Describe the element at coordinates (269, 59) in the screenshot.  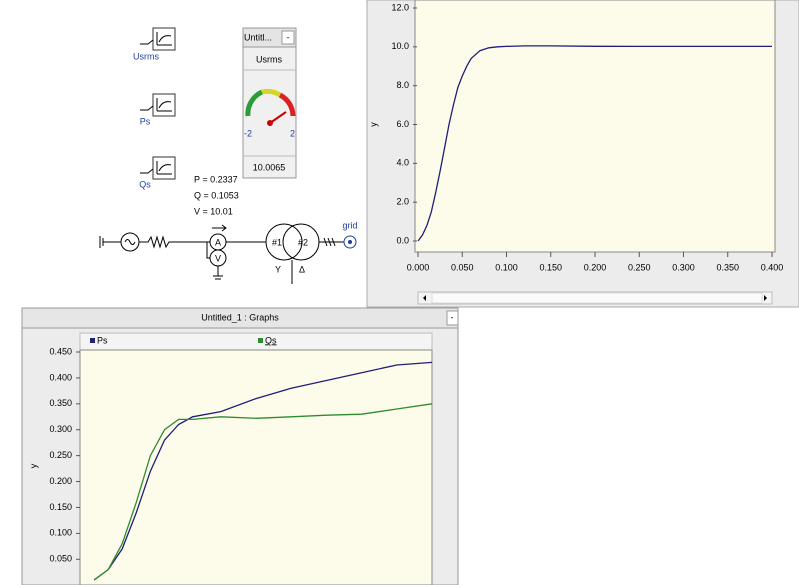
I see `meter-signal: Usrms` at that location.